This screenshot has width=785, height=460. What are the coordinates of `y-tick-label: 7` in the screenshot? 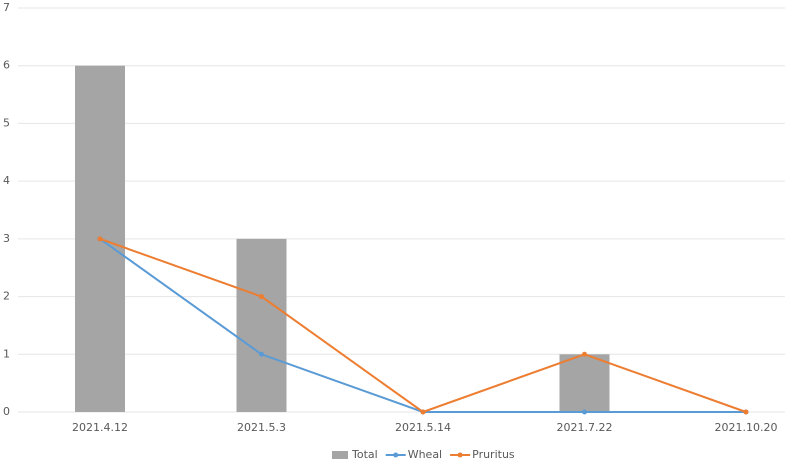 It's located at (6, 7).